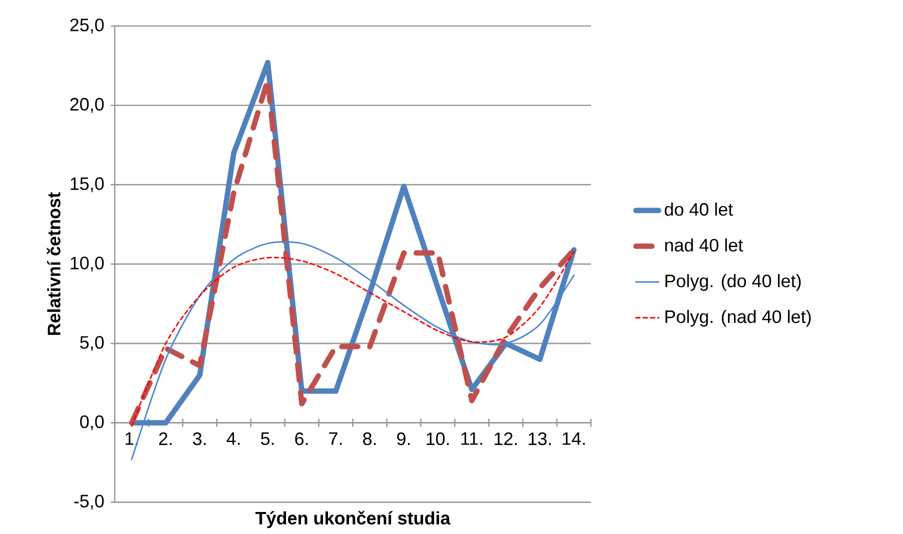 The image size is (903, 534). What do you see at coordinates (335, 438) in the screenshot?
I see `x-tick-label: 7.` at bounding box center [335, 438].